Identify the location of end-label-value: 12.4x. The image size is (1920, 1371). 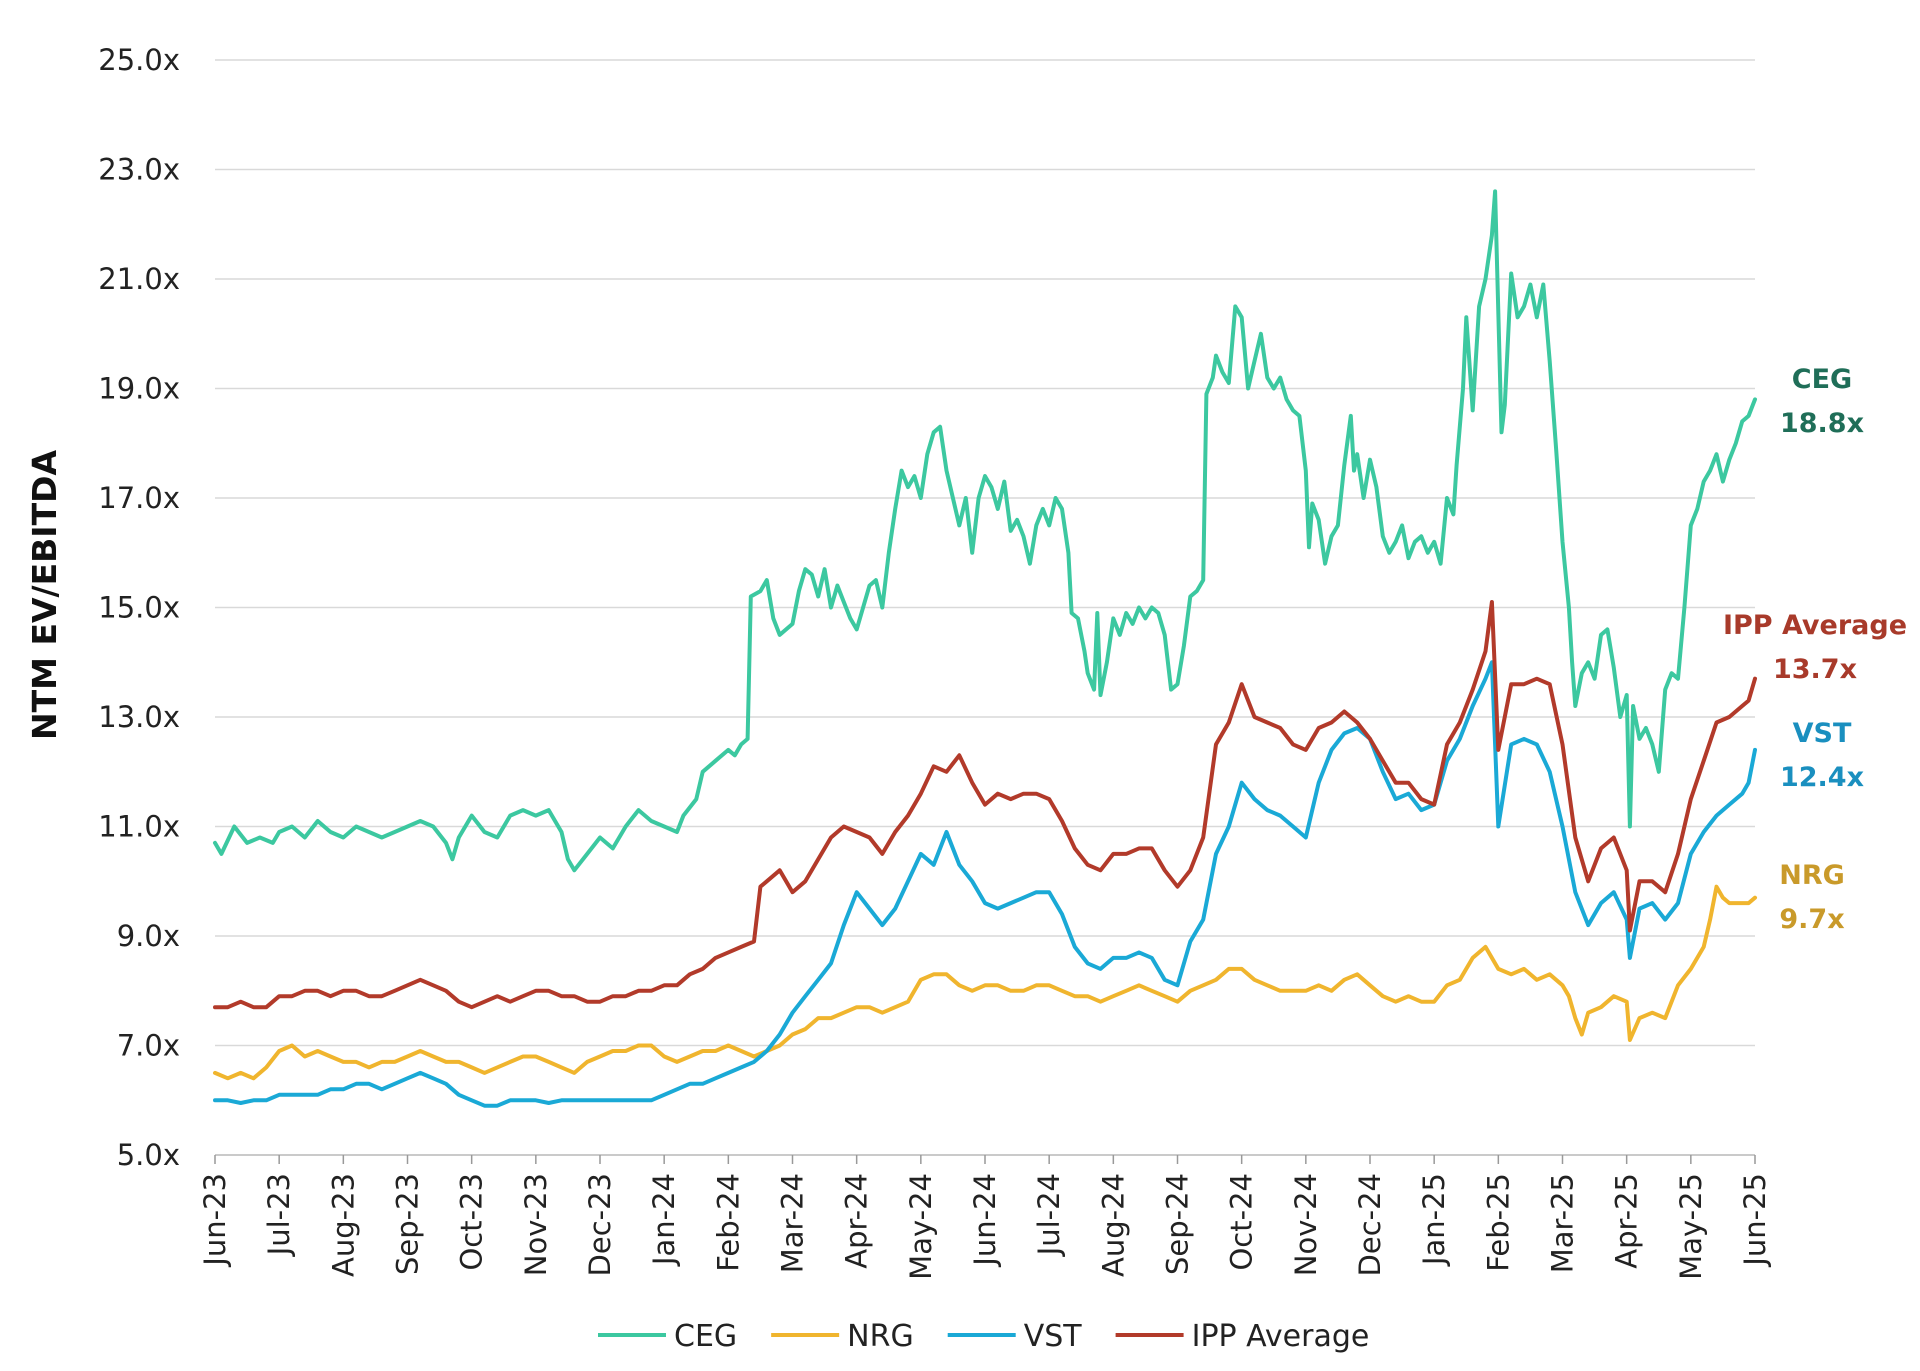
(1822, 777).